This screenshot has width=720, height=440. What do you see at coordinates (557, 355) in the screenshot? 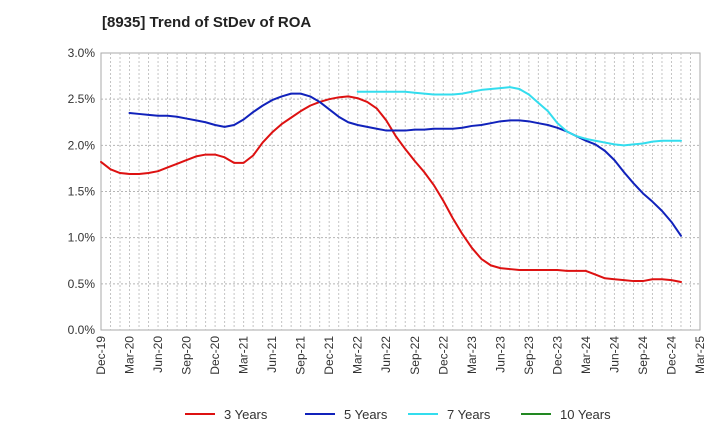
I see `x-tick-label: Dec-23` at bounding box center [557, 355].